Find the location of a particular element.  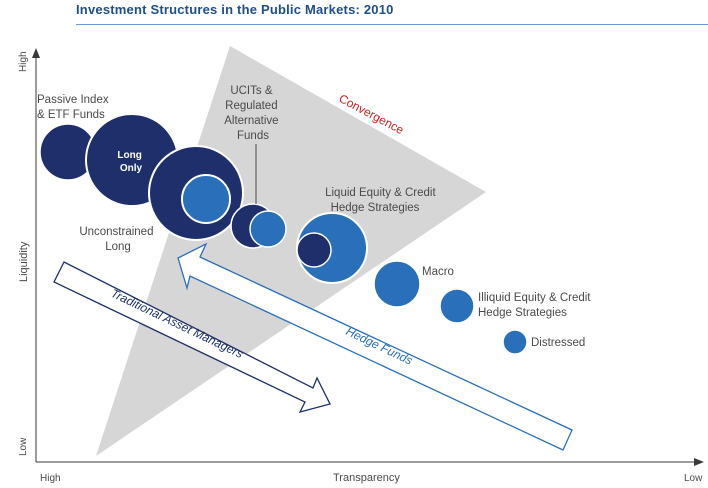

bubble-illiquid-equity is located at coordinates (457, 306).